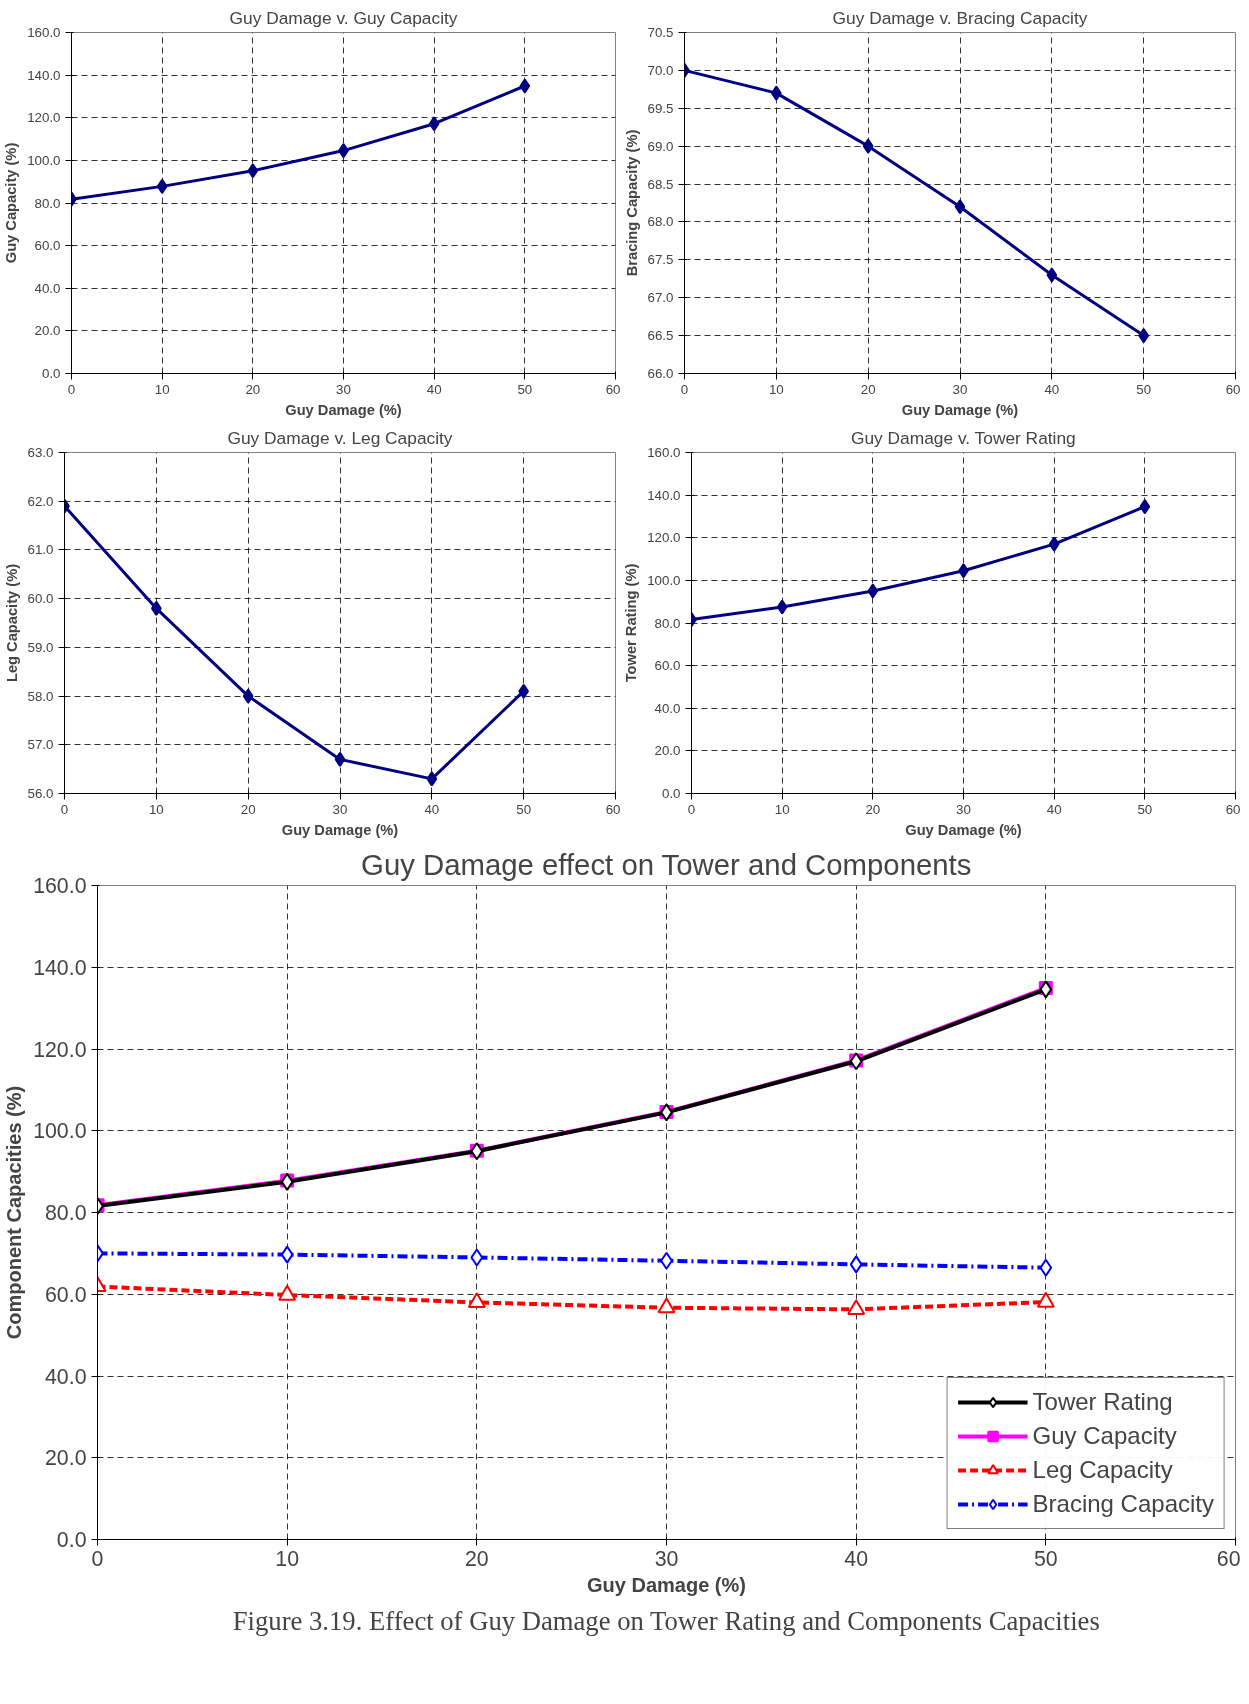  What do you see at coordinates (666, 1620) in the screenshot?
I see `caption: Figure 3.19. Effect of Guy Damage on Tower Rating and Components Capacities` at bounding box center [666, 1620].